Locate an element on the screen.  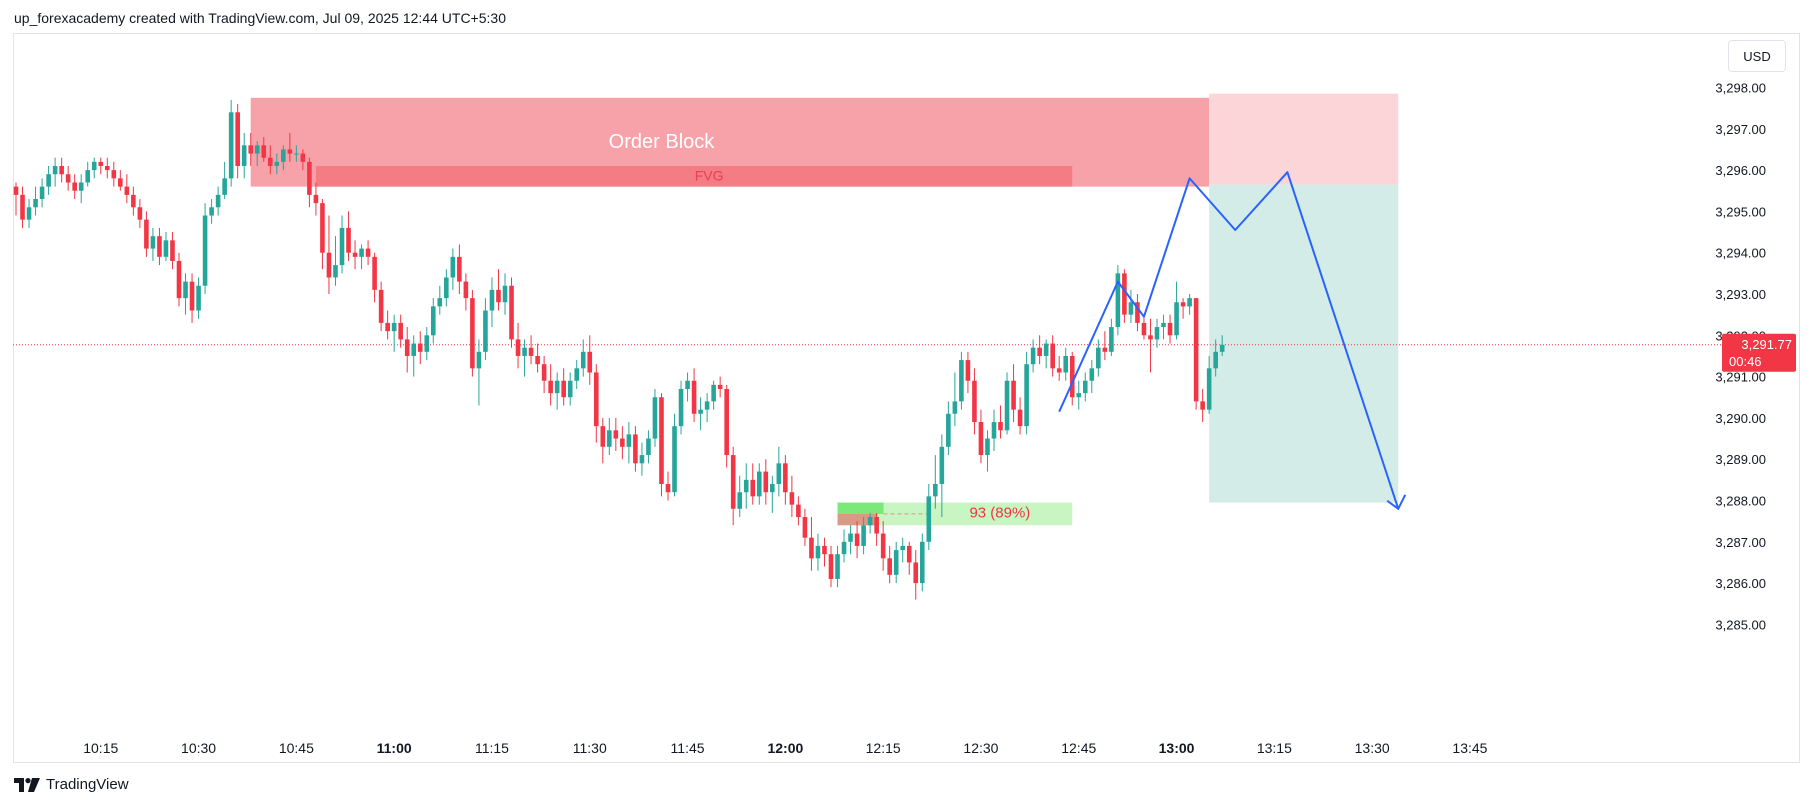
measure-sell-bar is located at coordinates (857, 519).